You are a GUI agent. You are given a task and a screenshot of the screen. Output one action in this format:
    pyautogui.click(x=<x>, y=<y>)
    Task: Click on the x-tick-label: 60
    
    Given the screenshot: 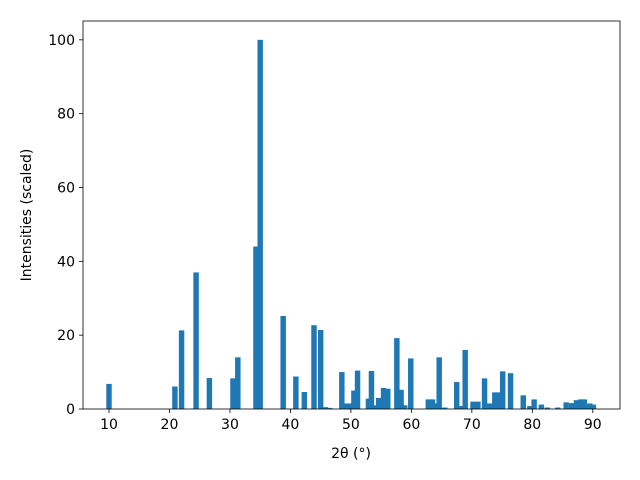 What is the action you would take?
    pyautogui.click(x=411, y=425)
    